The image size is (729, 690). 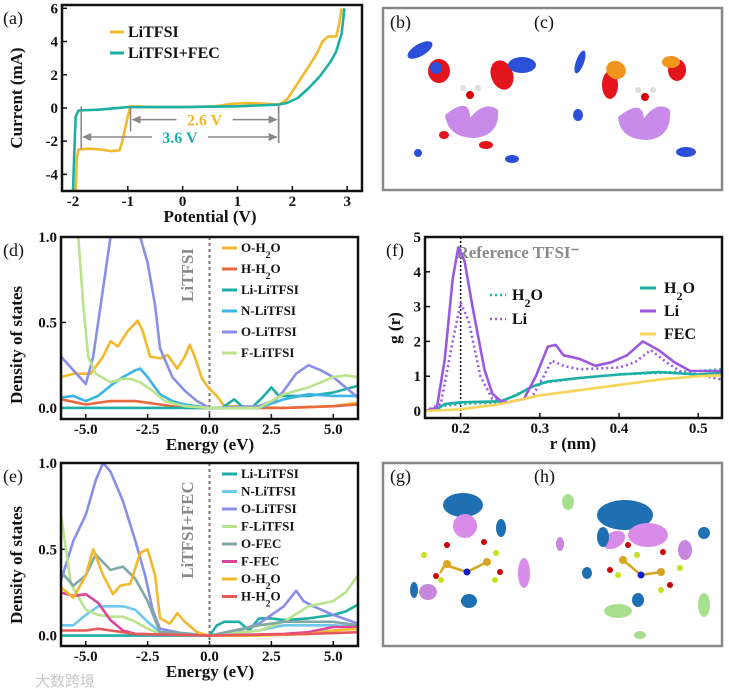 What do you see at coordinates (13, 250) in the screenshot?
I see `panel-label: (d)` at bounding box center [13, 250].